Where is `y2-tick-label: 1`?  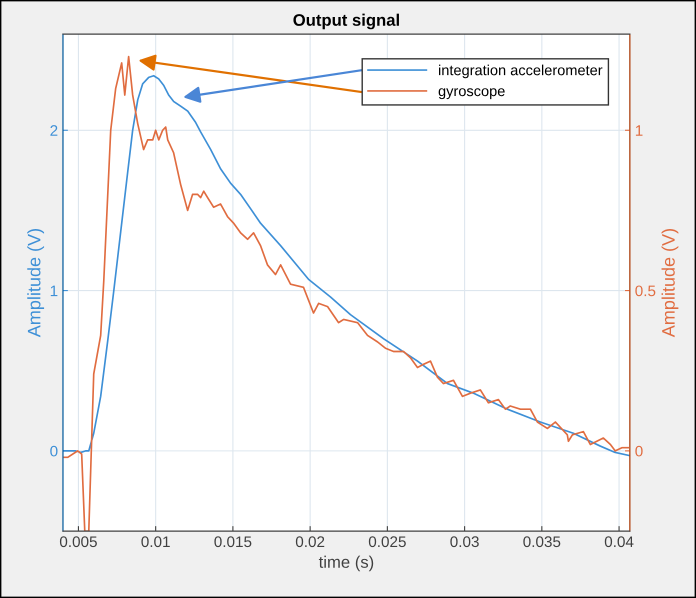
y2-tick-label: 1 is located at coordinates (639, 130).